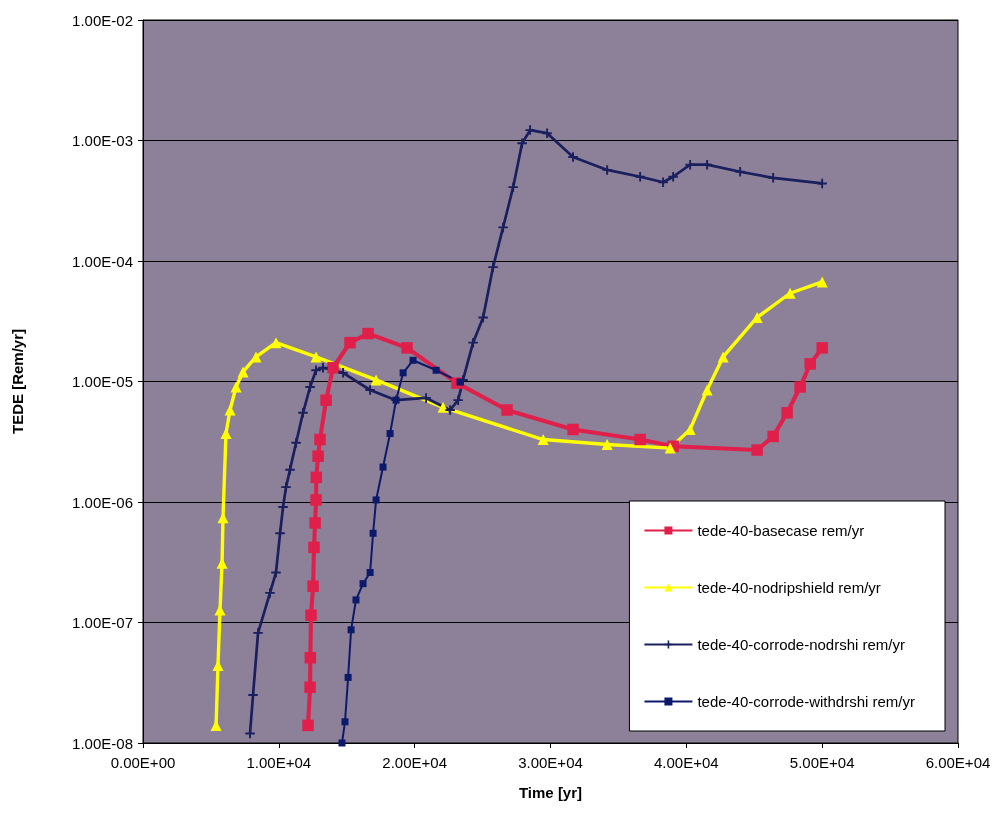 The width and height of the screenshot is (1005, 821). What do you see at coordinates (789, 587) in the screenshot?
I see `legend-label: tede-40-nodripshield rem/yr` at bounding box center [789, 587].